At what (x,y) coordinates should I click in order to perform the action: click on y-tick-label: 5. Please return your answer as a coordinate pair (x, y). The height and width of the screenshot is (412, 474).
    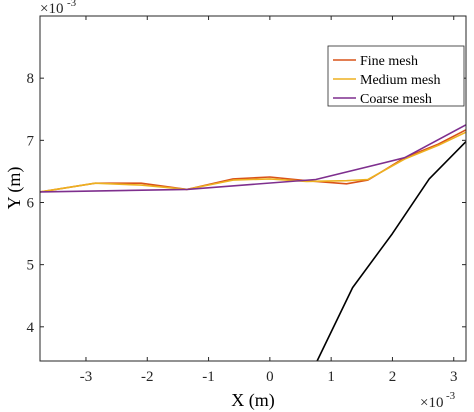
    Looking at the image, I should click on (31, 266).